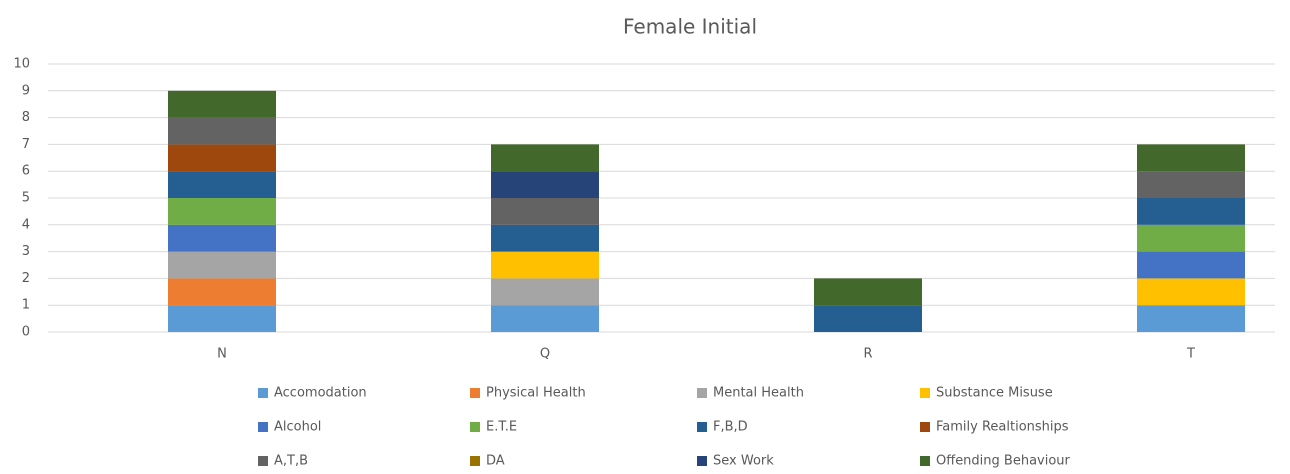 The width and height of the screenshot is (1290, 474). What do you see at coordinates (291, 461) in the screenshot?
I see `legend-label: A,T,B` at bounding box center [291, 461].